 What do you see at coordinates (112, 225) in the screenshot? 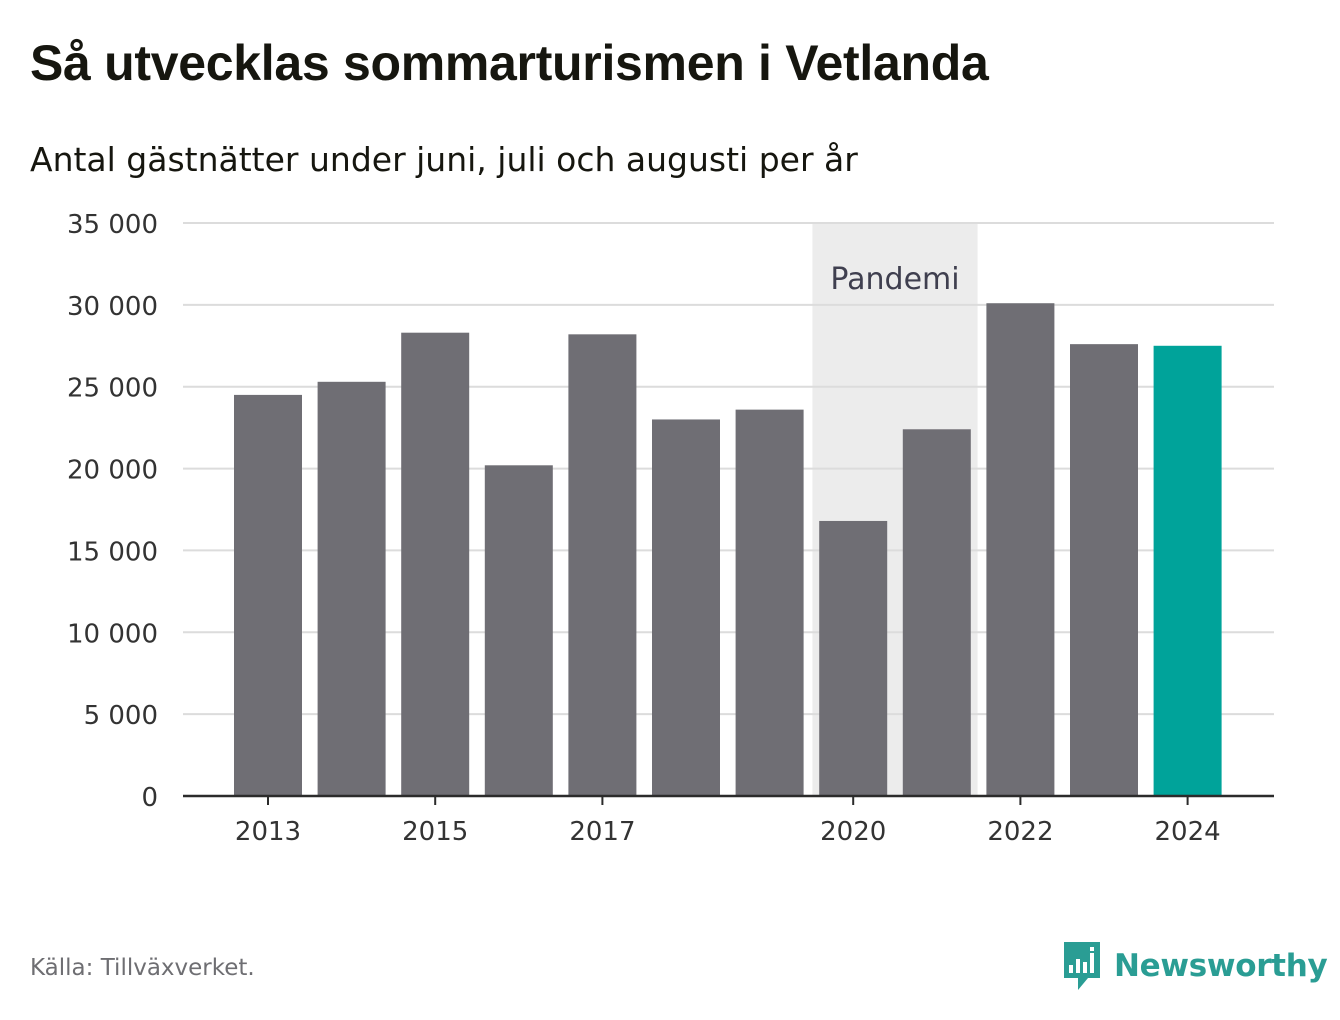
I see `y-tick-label: 35 000` at bounding box center [112, 225].